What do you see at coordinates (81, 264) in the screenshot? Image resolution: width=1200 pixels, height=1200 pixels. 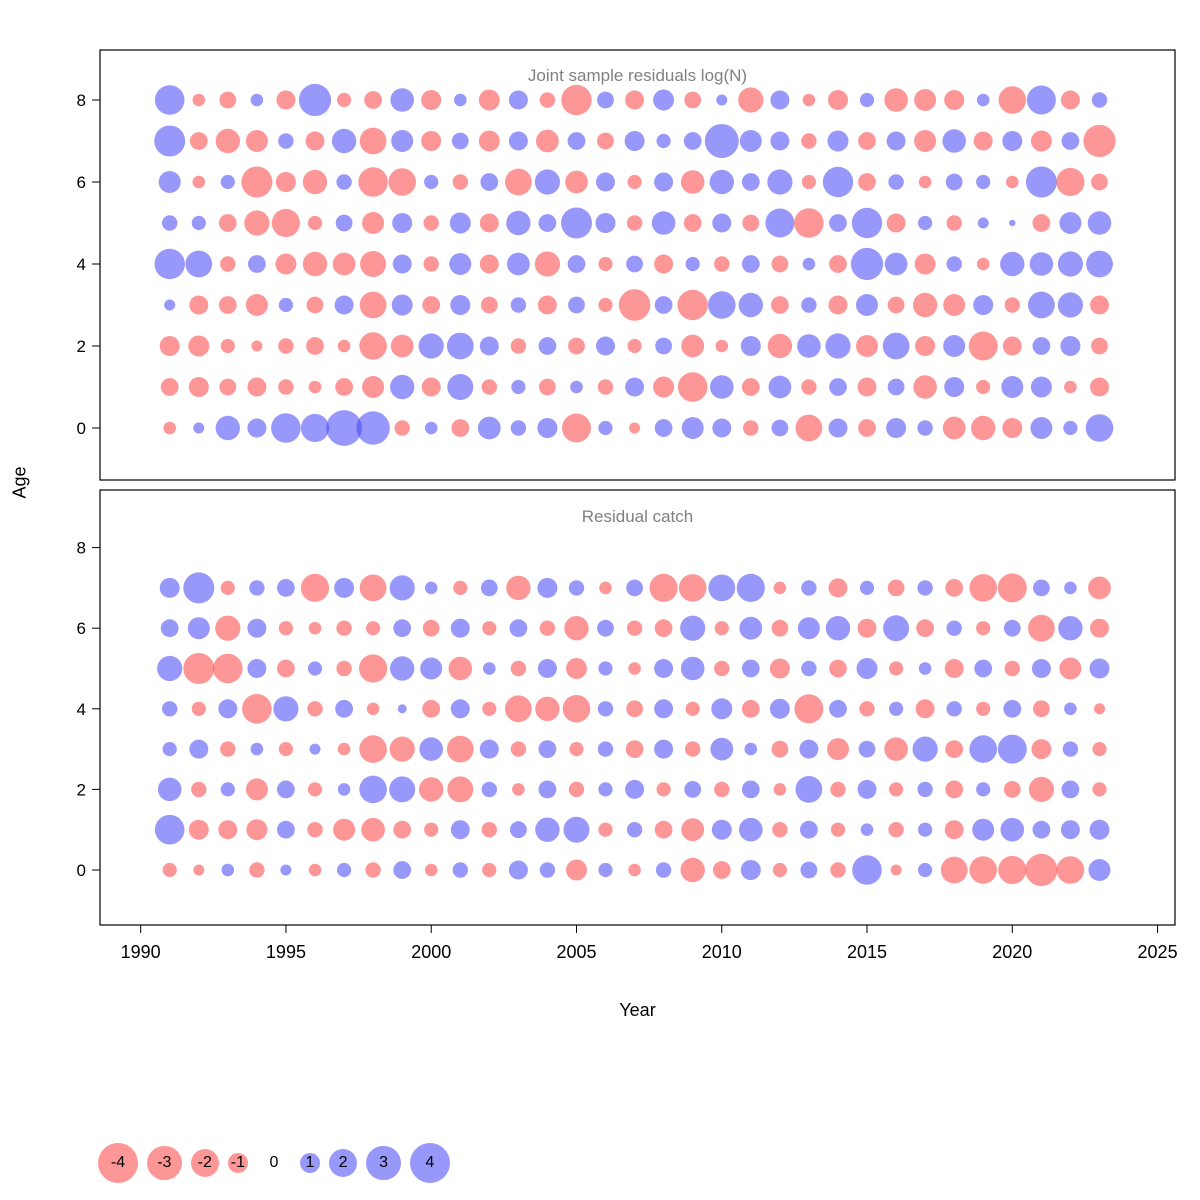 I see `y-tick-label: 4` at bounding box center [81, 264].